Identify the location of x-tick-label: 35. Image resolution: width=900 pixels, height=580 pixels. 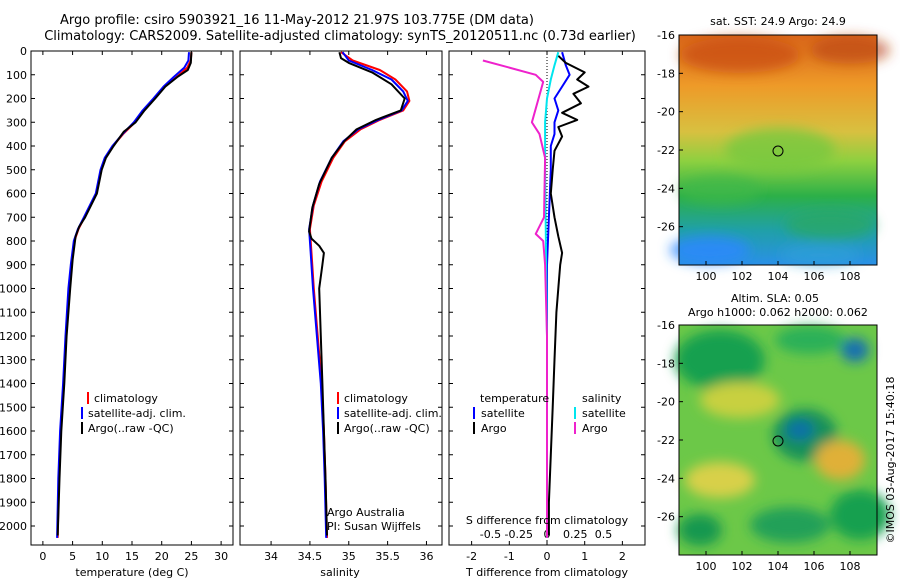
(349, 556).